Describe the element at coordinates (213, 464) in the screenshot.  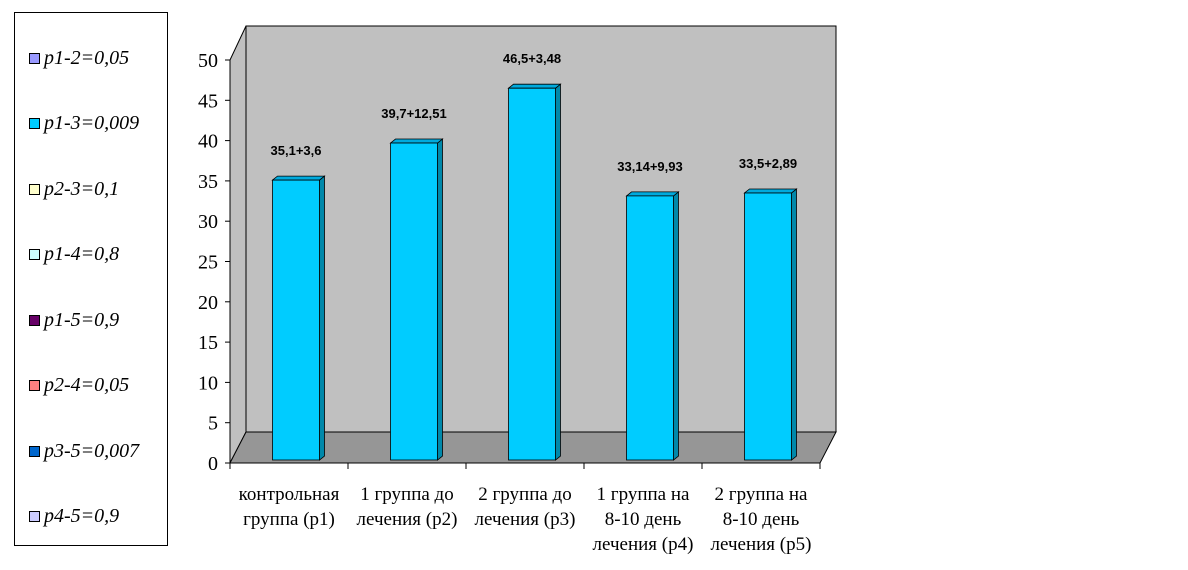
I see `y-tick-label: 0` at that location.